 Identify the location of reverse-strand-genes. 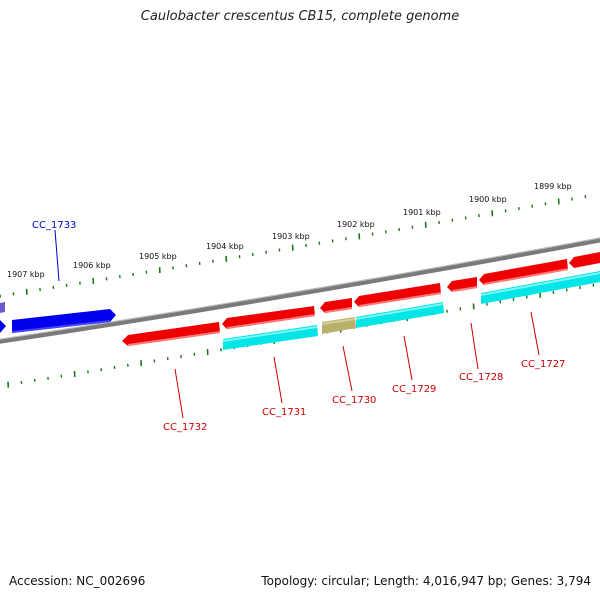
(411, 310).